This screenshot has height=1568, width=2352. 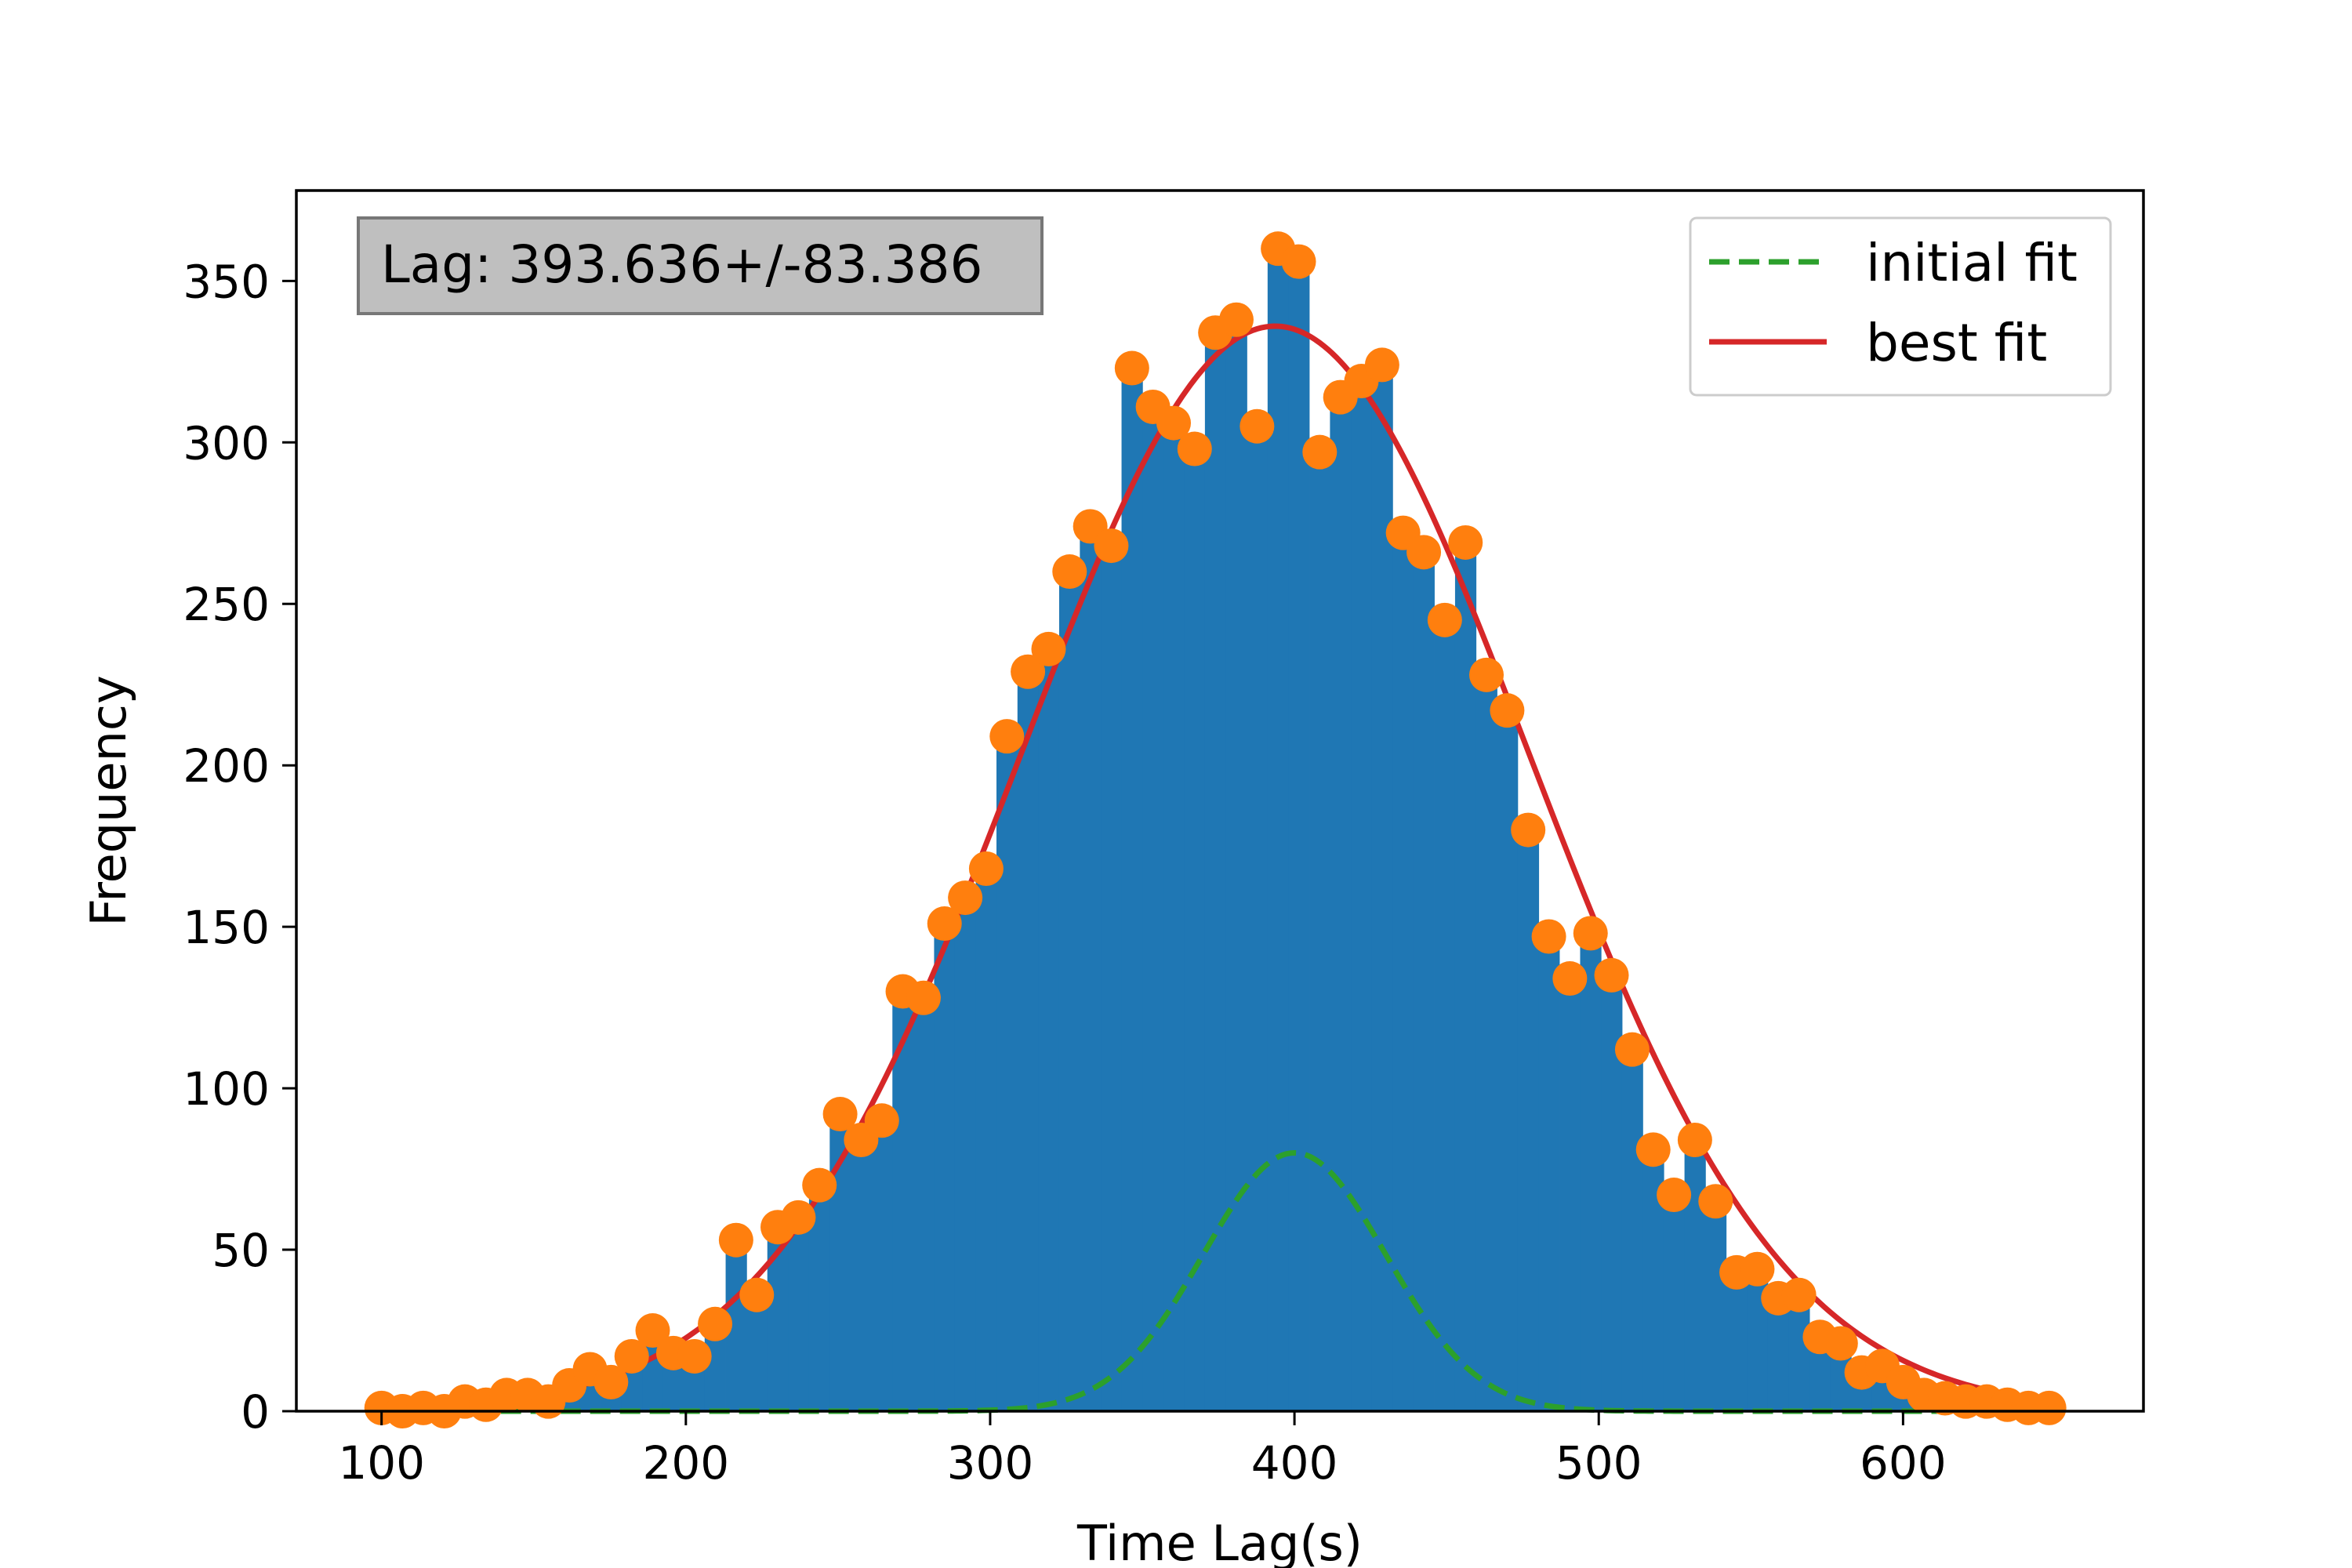 I want to click on y-tick-label: 350, so click(x=227, y=281).